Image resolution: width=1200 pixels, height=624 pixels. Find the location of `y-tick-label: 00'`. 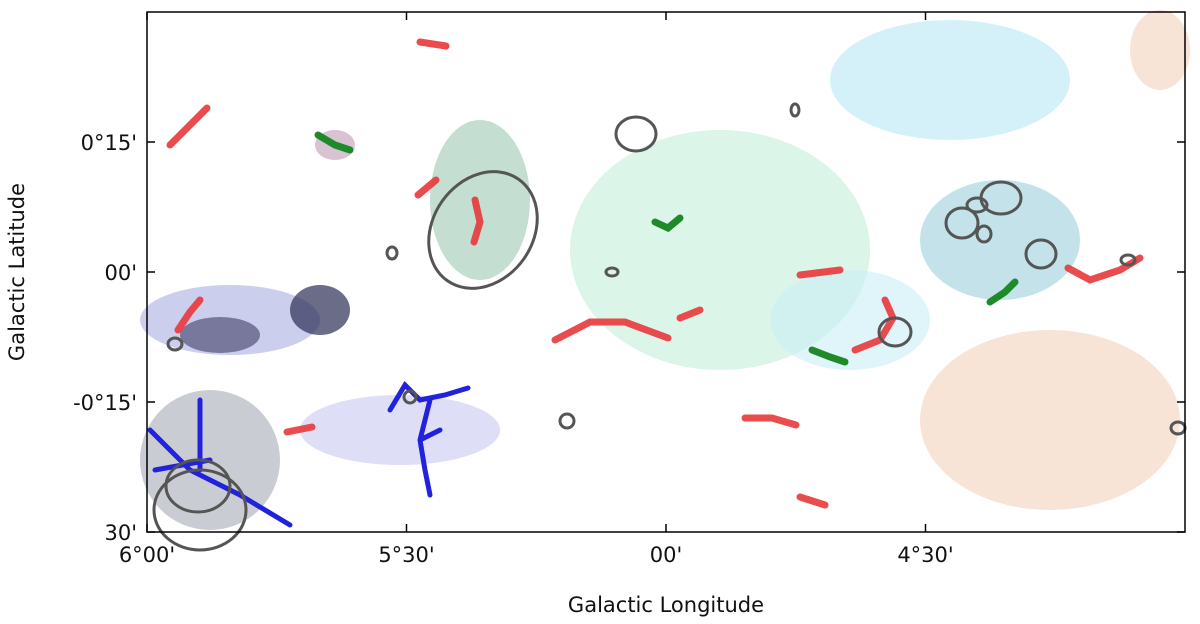

y-tick-label: 00' is located at coordinates (121, 273).